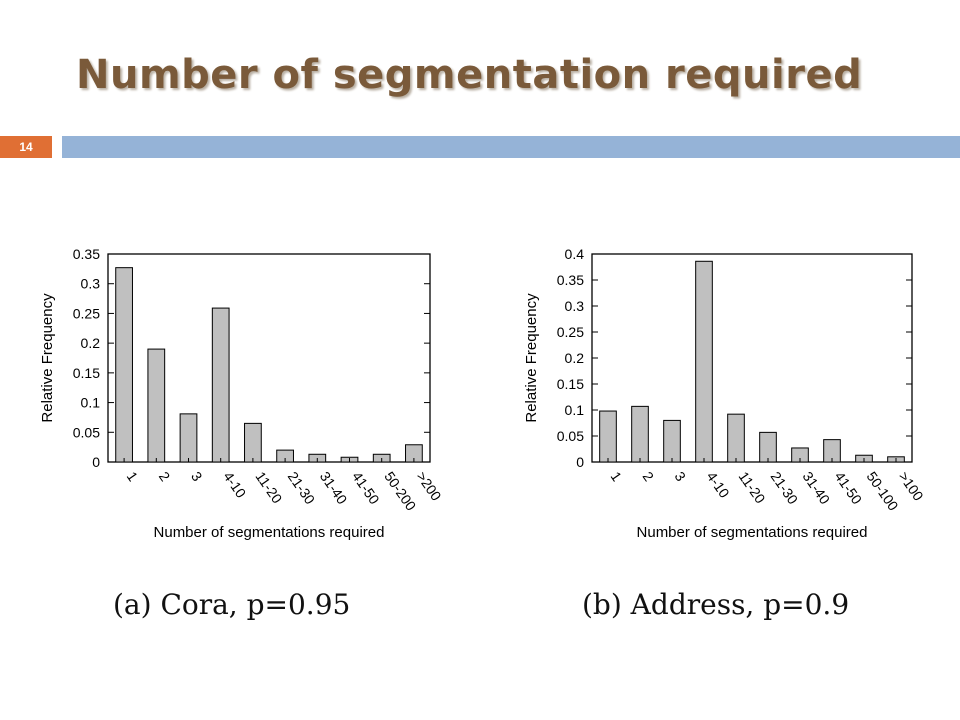 The width and height of the screenshot is (960, 720). What do you see at coordinates (718, 485) in the screenshot?
I see `x-tick-label: 4-10` at bounding box center [718, 485].